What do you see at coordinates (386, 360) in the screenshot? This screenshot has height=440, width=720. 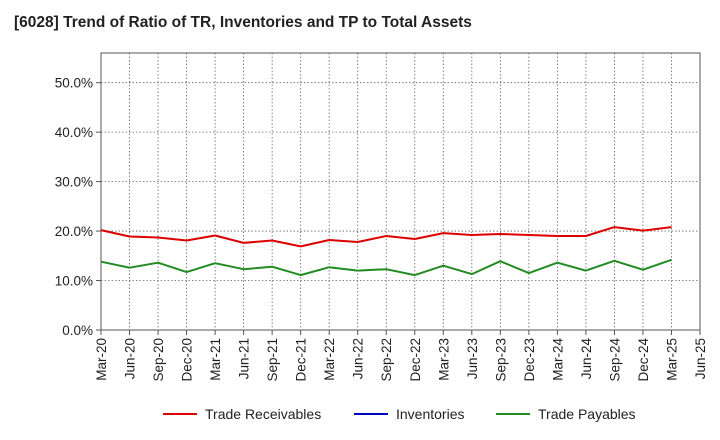 I see `x-tick-label: Sep-22` at bounding box center [386, 360].